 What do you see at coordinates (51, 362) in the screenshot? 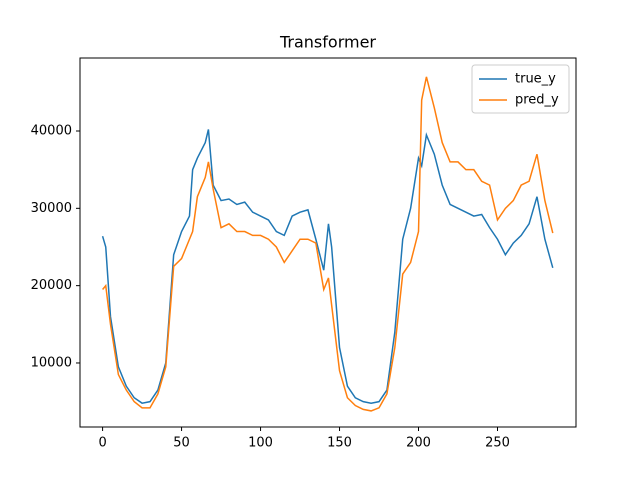
I see `y-tick-label: 10000` at bounding box center [51, 362].